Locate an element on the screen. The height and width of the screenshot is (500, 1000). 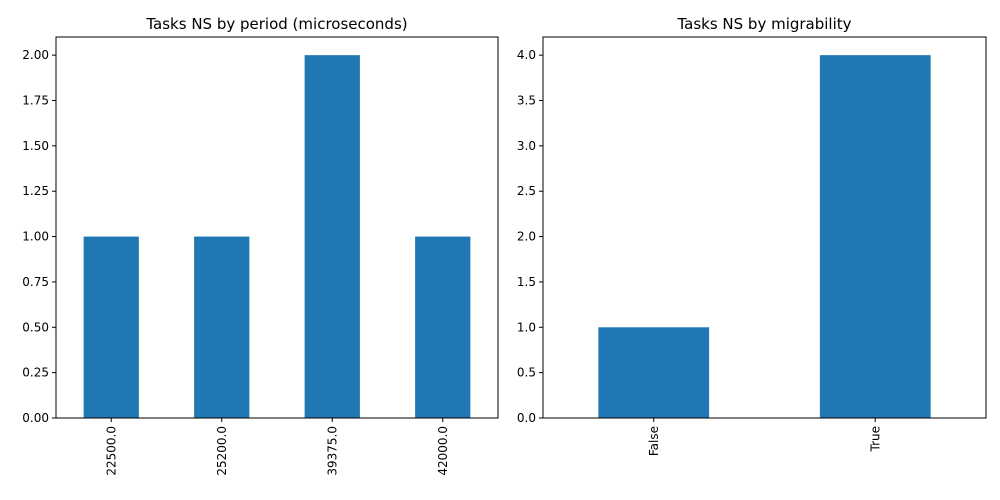
y-tick-label: 1.50 is located at coordinates (35, 146).